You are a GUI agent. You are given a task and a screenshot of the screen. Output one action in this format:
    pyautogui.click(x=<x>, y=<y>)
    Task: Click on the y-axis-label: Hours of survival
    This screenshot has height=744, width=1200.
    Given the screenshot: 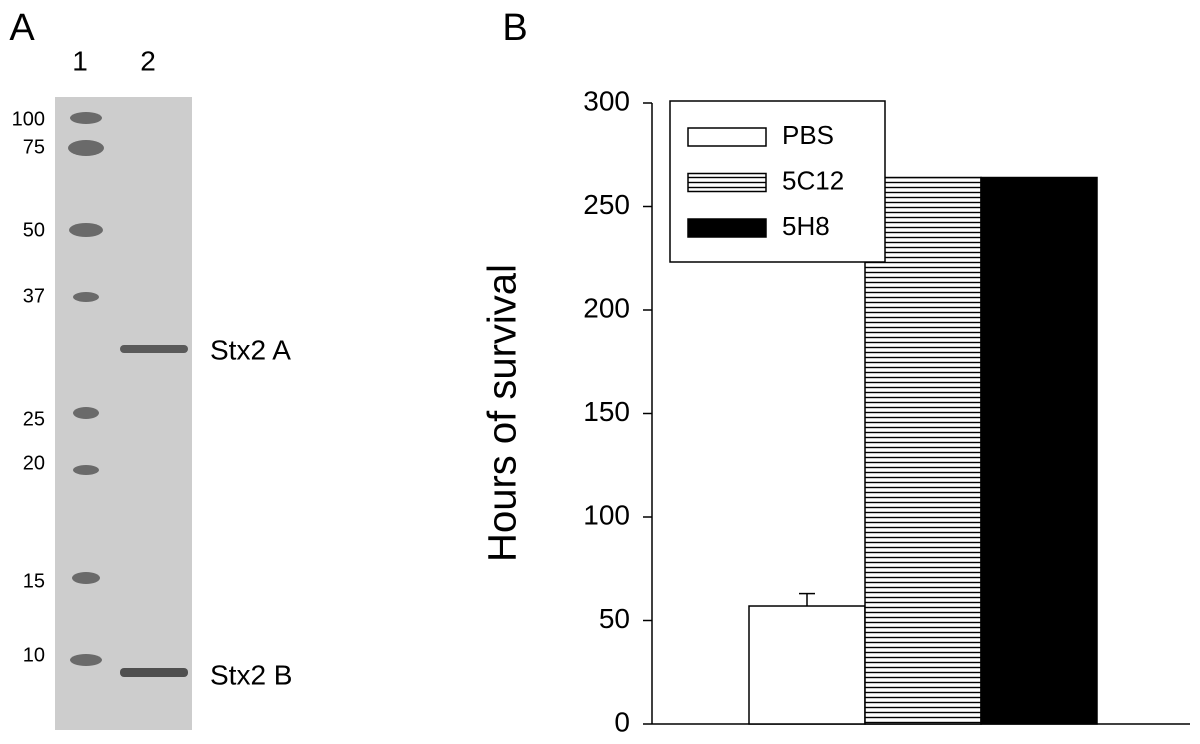 What is the action you would take?
    pyautogui.click(x=503, y=413)
    